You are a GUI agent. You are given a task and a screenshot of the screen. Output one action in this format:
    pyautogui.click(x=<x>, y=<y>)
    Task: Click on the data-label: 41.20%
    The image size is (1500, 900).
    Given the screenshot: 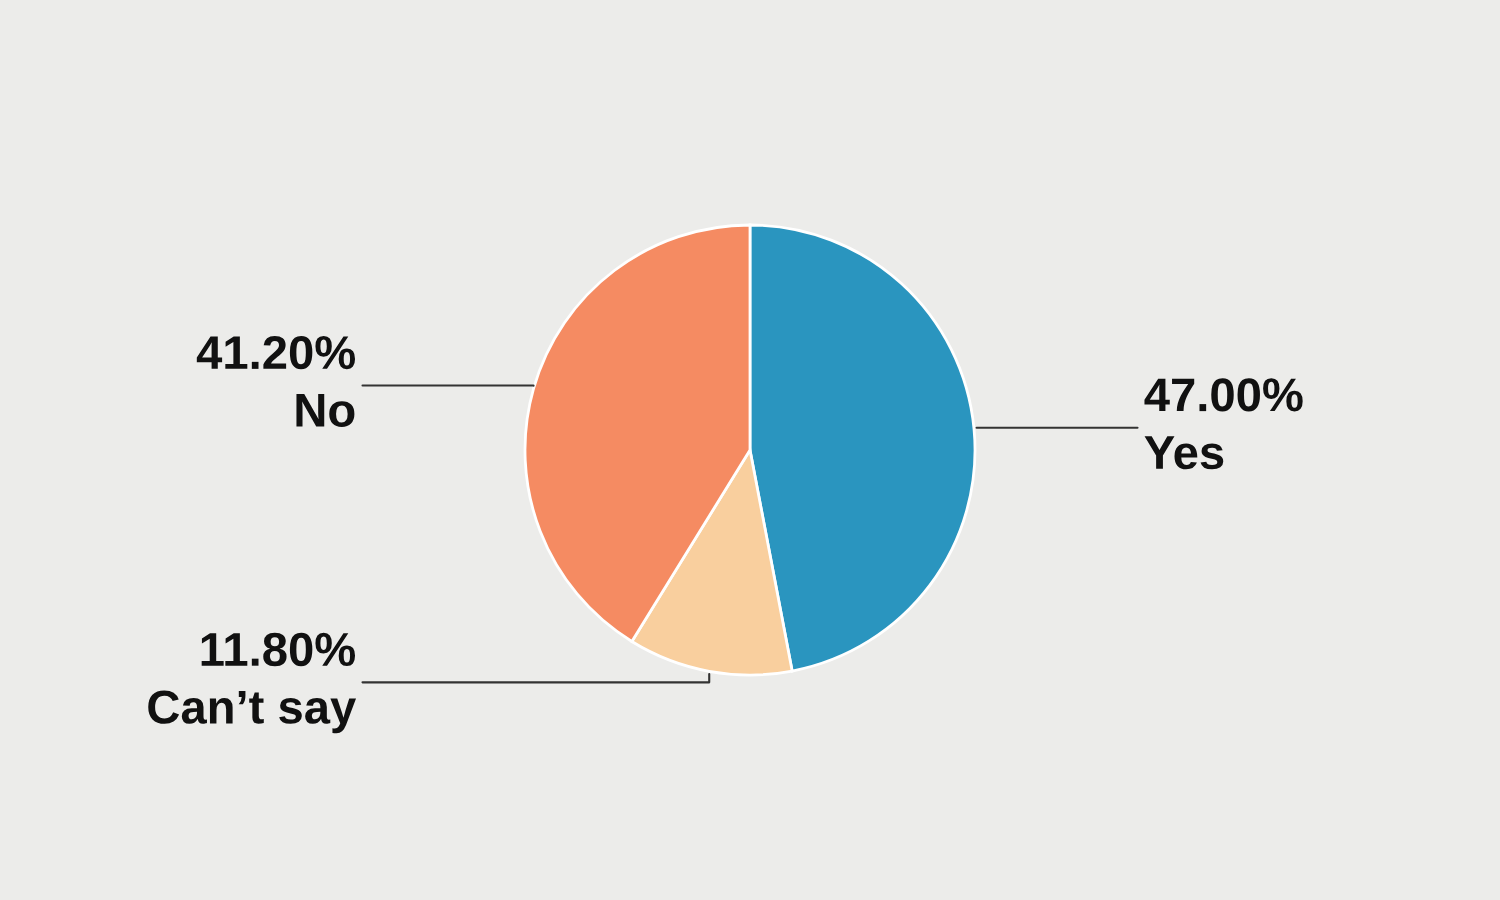 What is the action you would take?
    pyautogui.click(x=276, y=352)
    